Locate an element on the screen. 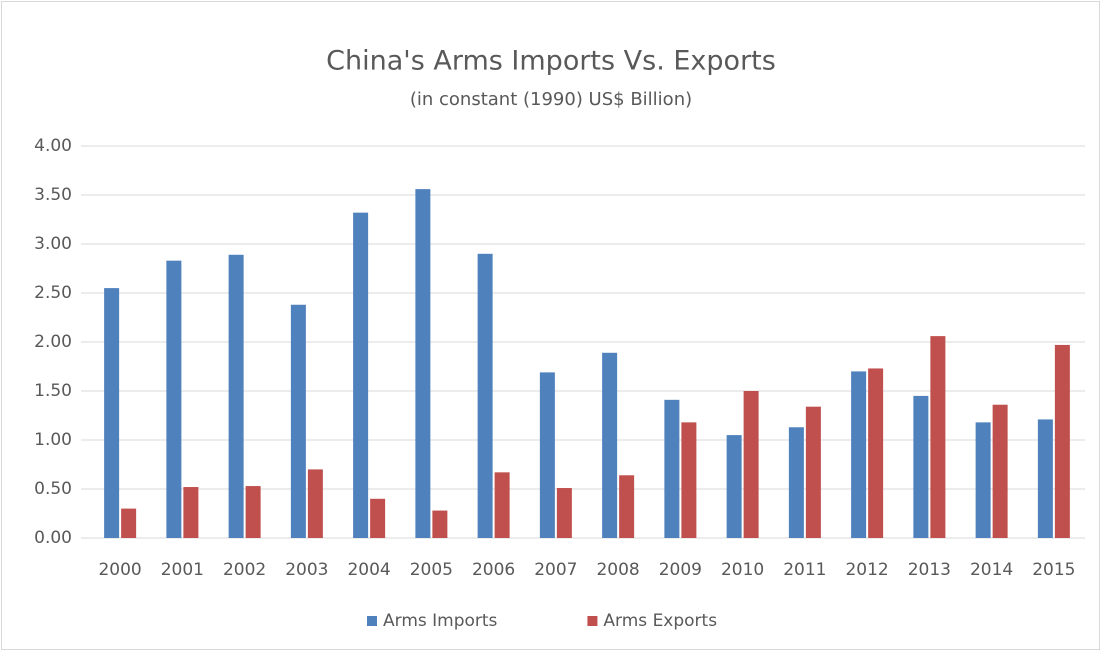 Image resolution: width=1103 pixels, height=651 pixels. y-tick-label: 4.00 is located at coordinates (53, 146).